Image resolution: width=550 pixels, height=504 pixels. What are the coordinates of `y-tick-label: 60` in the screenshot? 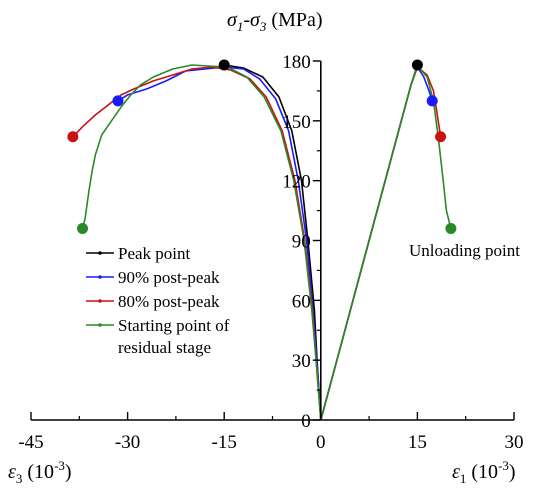 It's located at (301, 301).